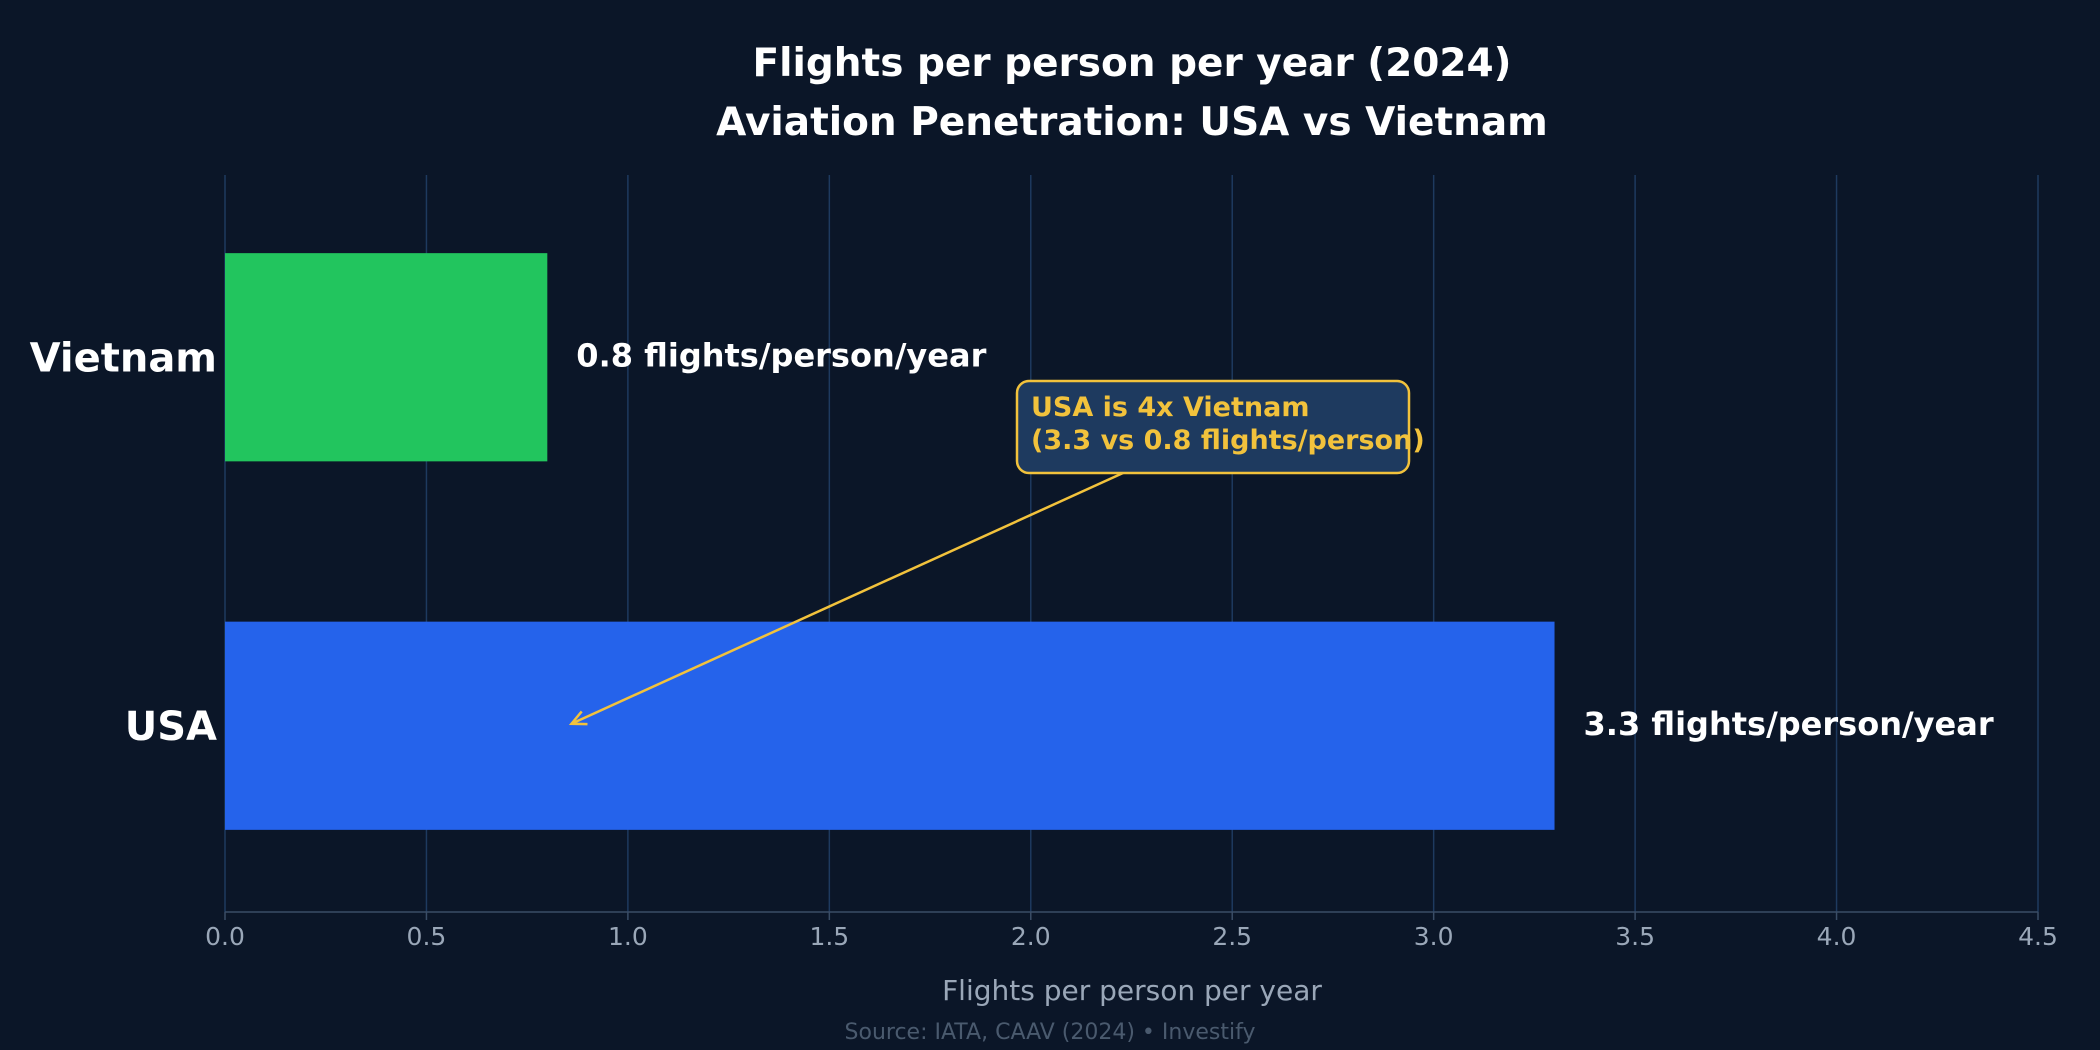 This screenshot has height=1050, width=2100. What do you see at coordinates (1635, 936) in the screenshot?
I see `x-tick-label: 3.5` at bounding box center [1635, 936].